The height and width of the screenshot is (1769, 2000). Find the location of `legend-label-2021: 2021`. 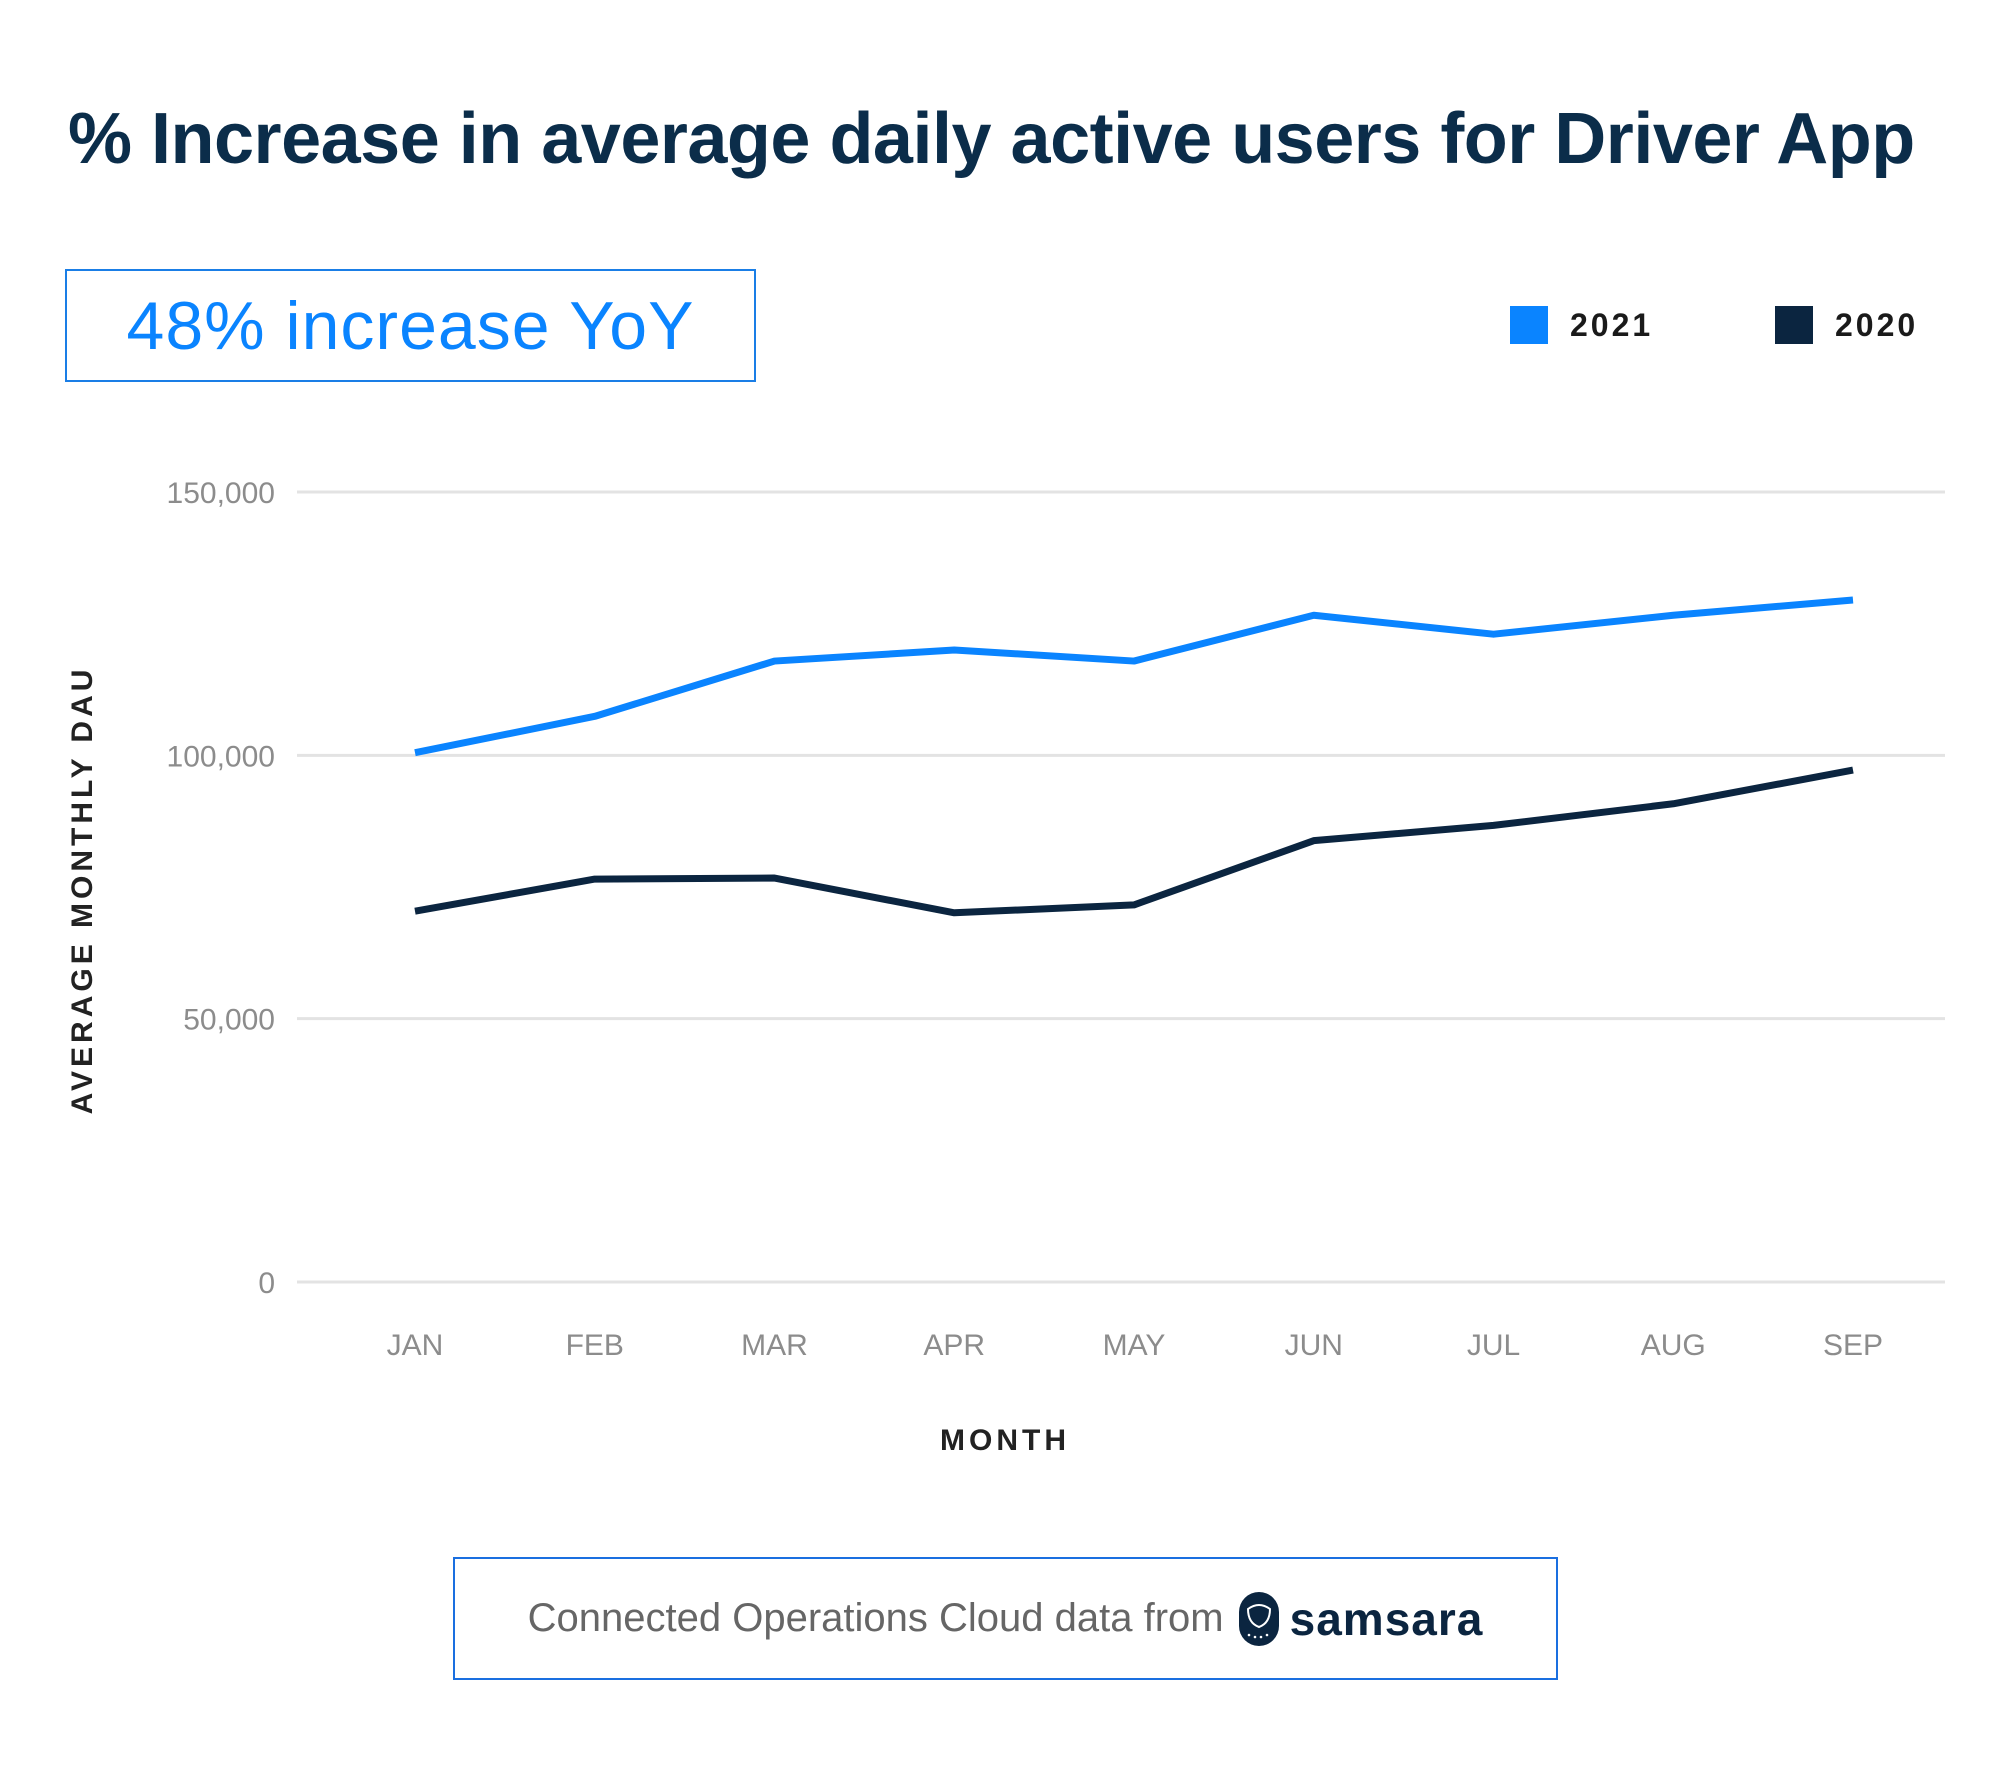

legend-label-2021: 2021 is located at coordinates (1612, 324).